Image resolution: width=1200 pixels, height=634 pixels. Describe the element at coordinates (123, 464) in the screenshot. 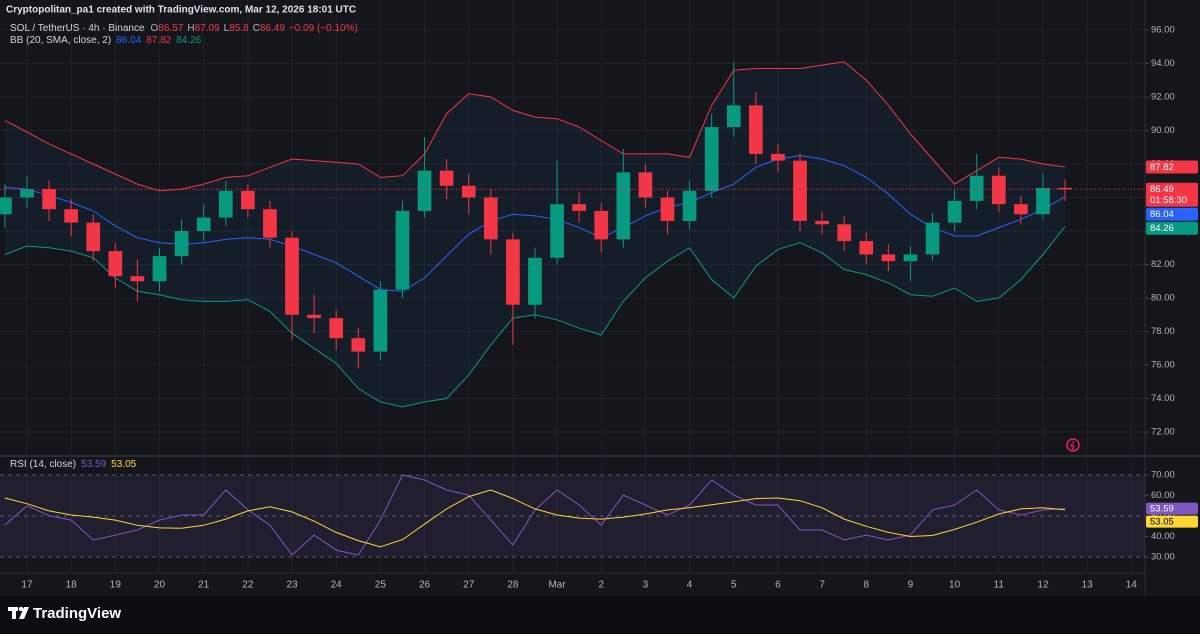

I see `indicator-value: 53.05` at that location.